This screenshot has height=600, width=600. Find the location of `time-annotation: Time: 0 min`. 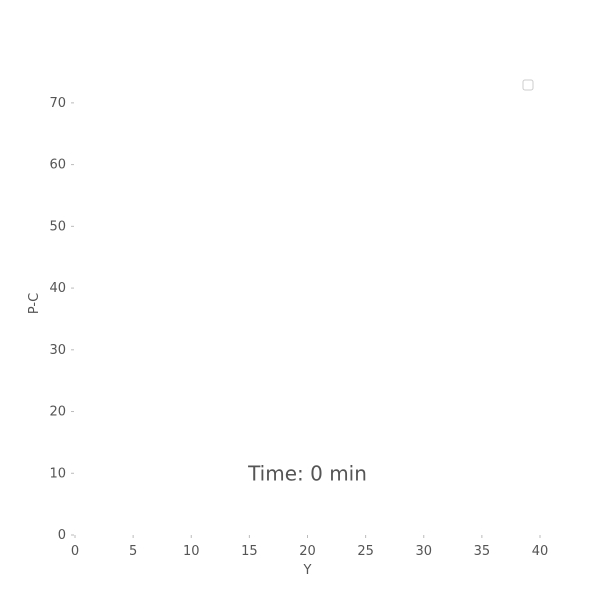

time-annotation: Time: 0 min is located at coordinates (307, 473).